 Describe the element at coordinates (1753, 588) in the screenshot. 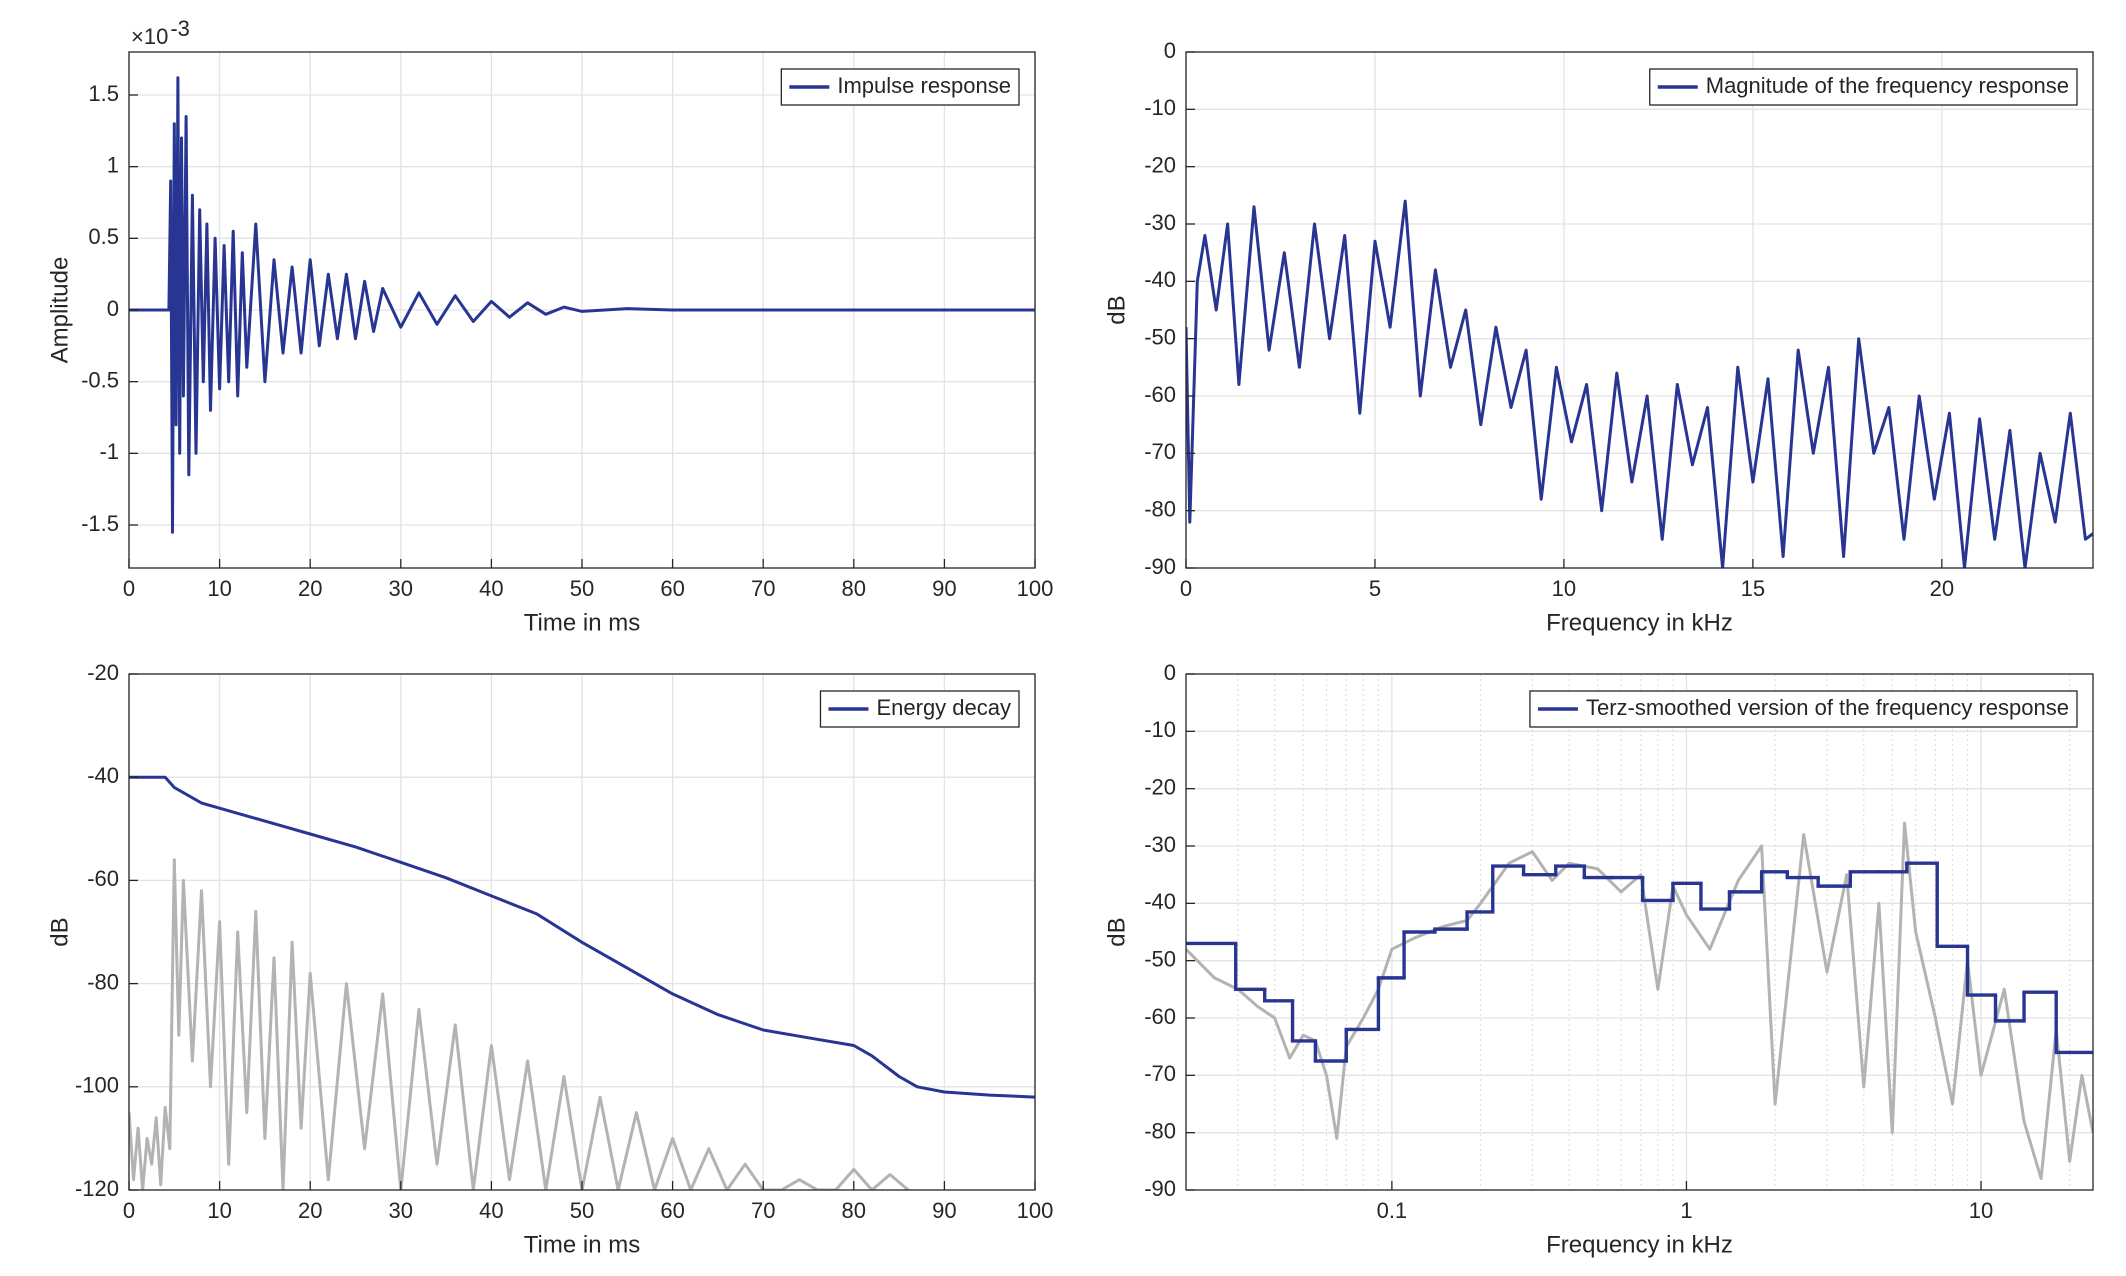

I see `x-tick-label: 15` at that location.